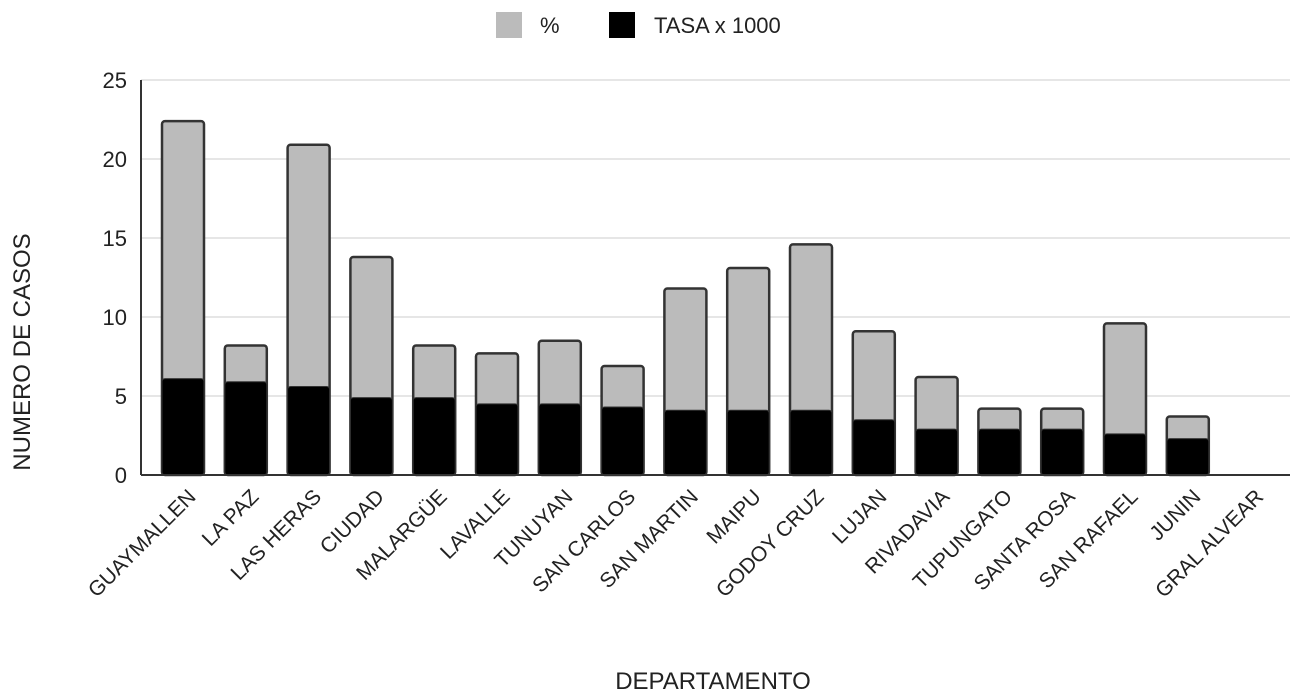 This screenshot has height=693, width=1290. Describe the element at coordinates (115, 238) in the screenshot. I see `y-tick-label: 15` at that location.